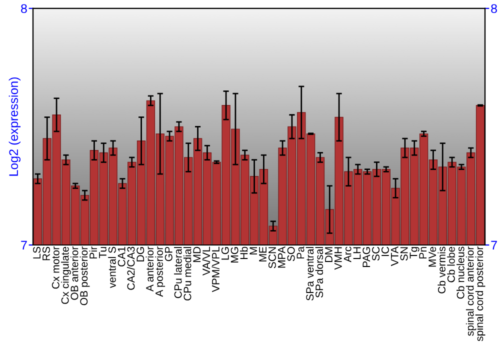 The height and width of the screenshot is (350, 500). Describe the element at coordinates (338, 258) in the screenshot. I see `x-tick-label: VMH` at that location.